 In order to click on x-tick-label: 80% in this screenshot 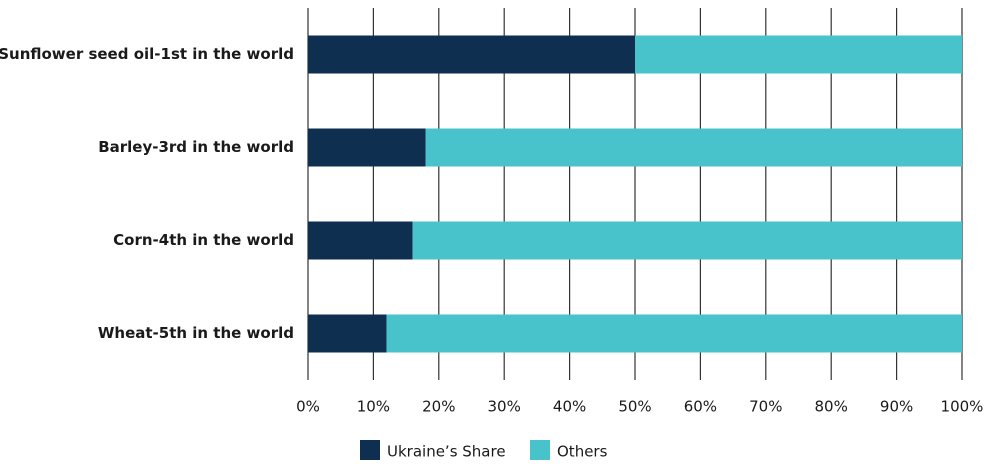, I will do `click(831, 407)`.